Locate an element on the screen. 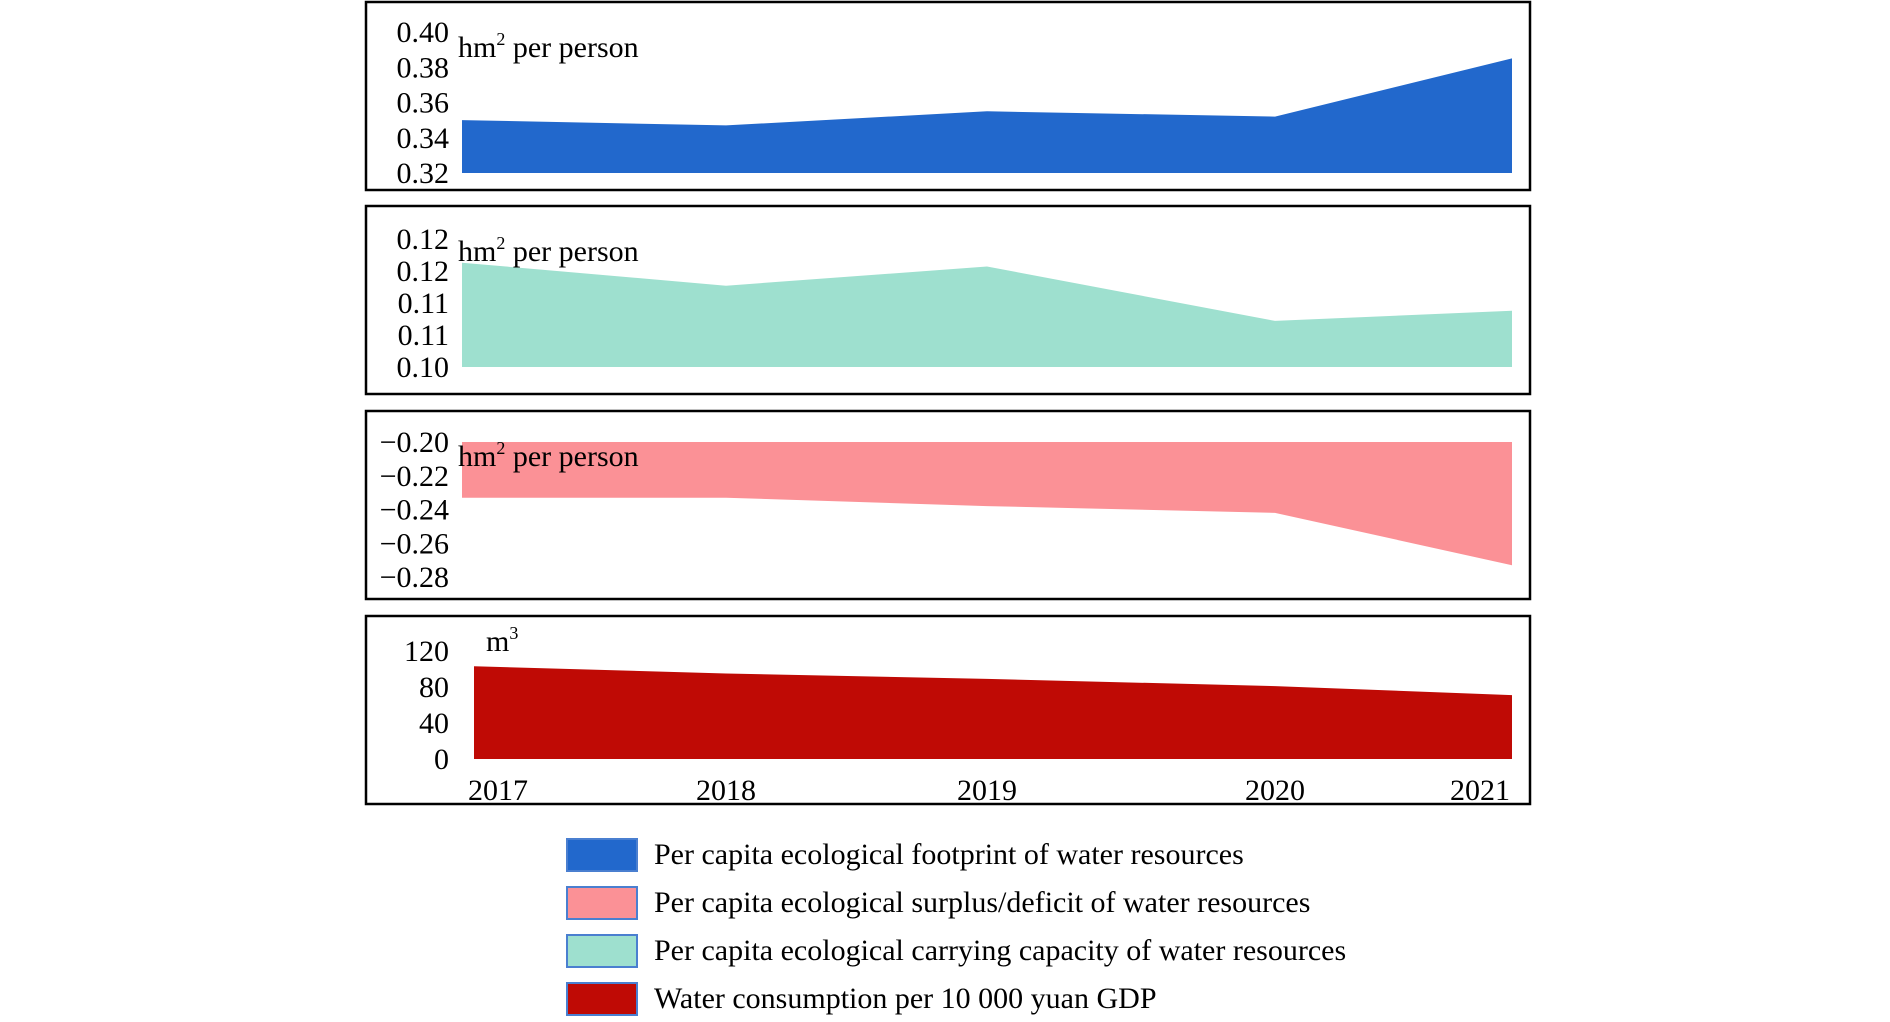 The height and width of the screenshot is (1022, 1890). y-tick-label: −0.20 is located at coordinates (414, 442).